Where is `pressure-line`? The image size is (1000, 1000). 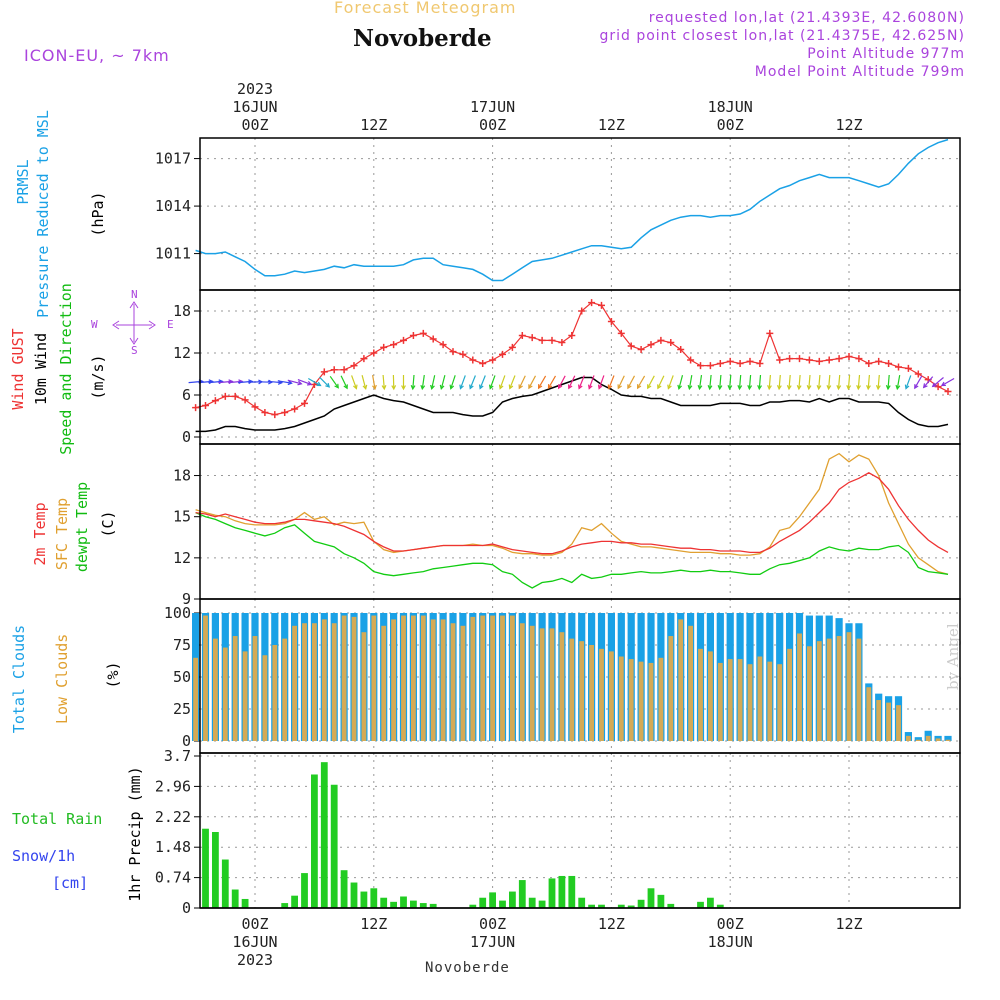
pressure-line is located at coordinates (572, 210).